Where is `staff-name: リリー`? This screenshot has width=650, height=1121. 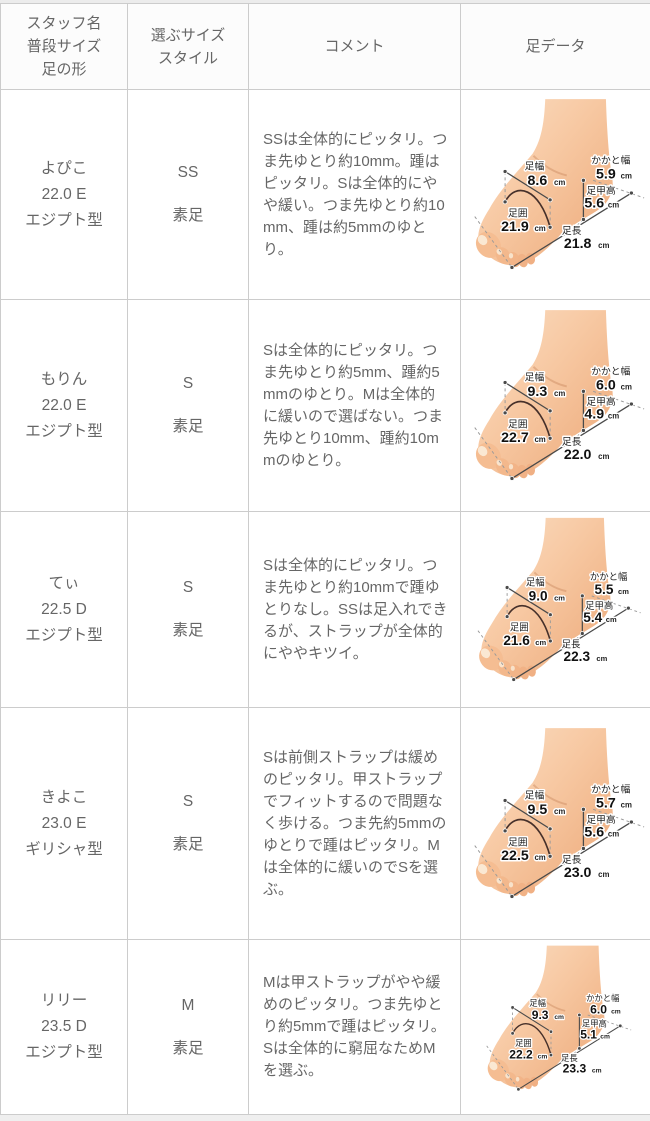 staff-name: リリー is located at coordinates (64, 1001).